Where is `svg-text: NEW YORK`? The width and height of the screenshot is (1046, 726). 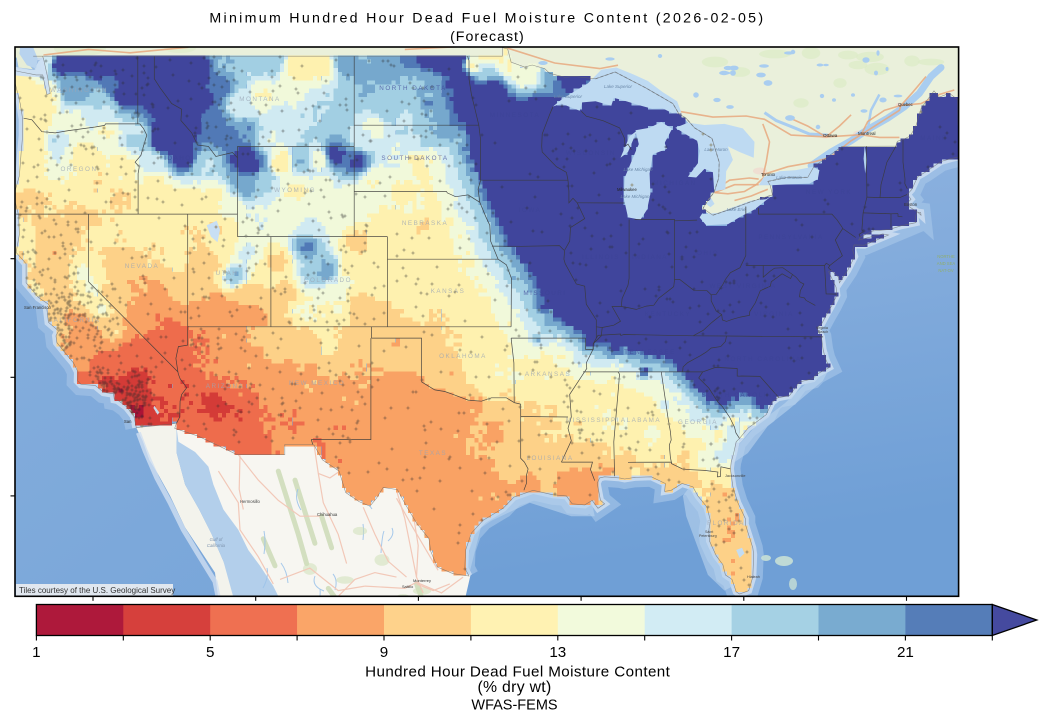
svg-text: NEW YORK is located at coordinates (829, 192).